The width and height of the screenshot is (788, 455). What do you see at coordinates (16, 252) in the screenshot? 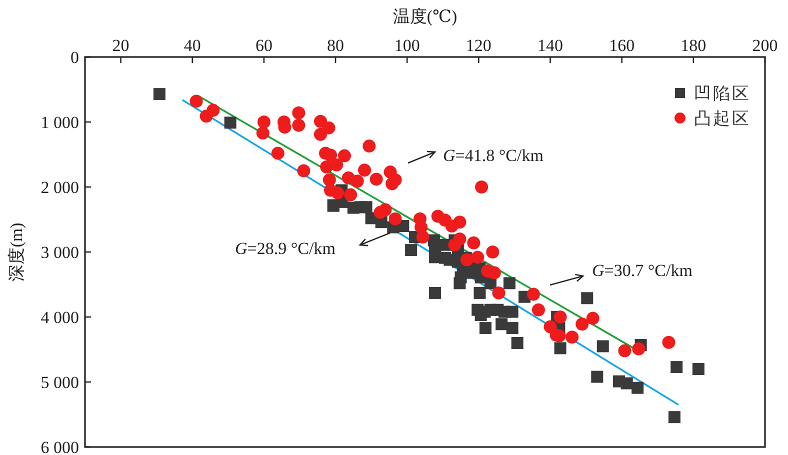
I see `y-axis-title: 深度(m)` at bounding box center [16, 252].